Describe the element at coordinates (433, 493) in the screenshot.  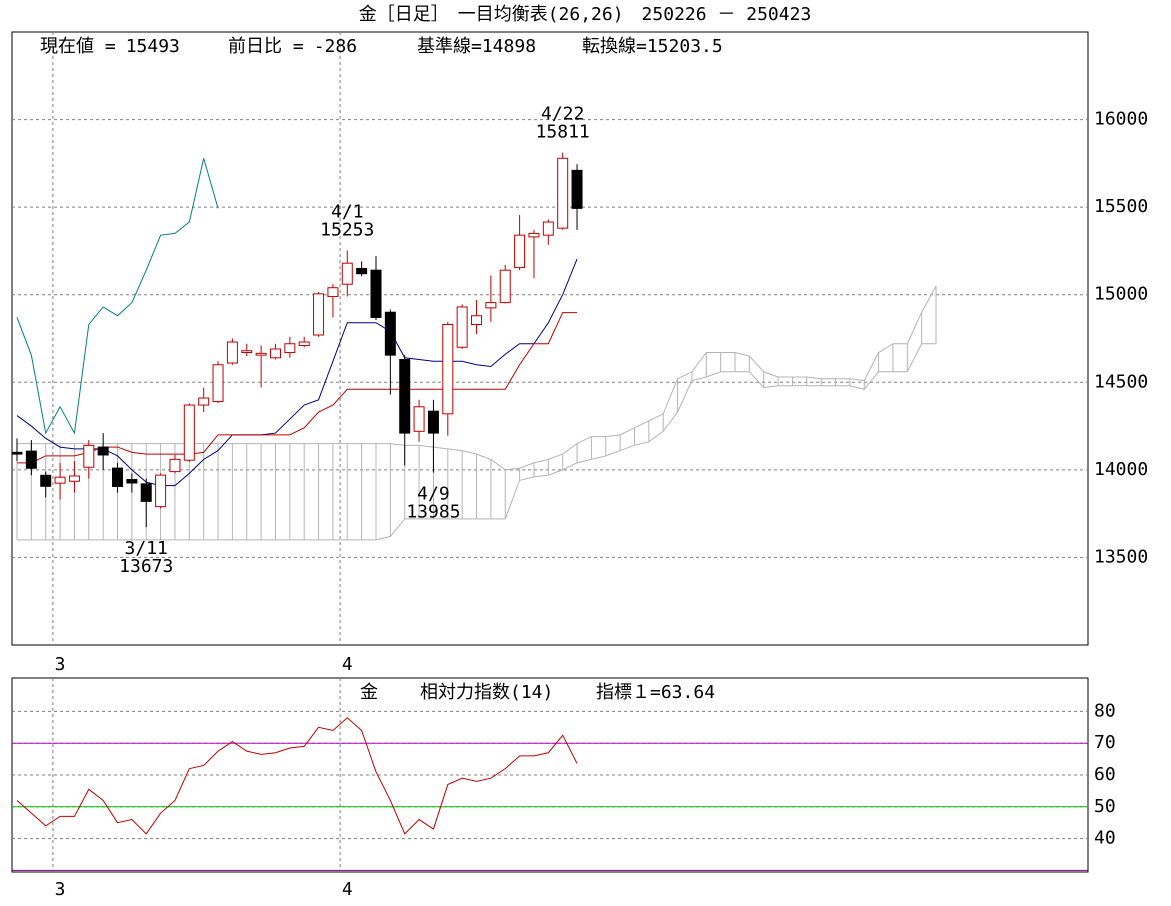
I see `annotation-date: 4/9` at that location.